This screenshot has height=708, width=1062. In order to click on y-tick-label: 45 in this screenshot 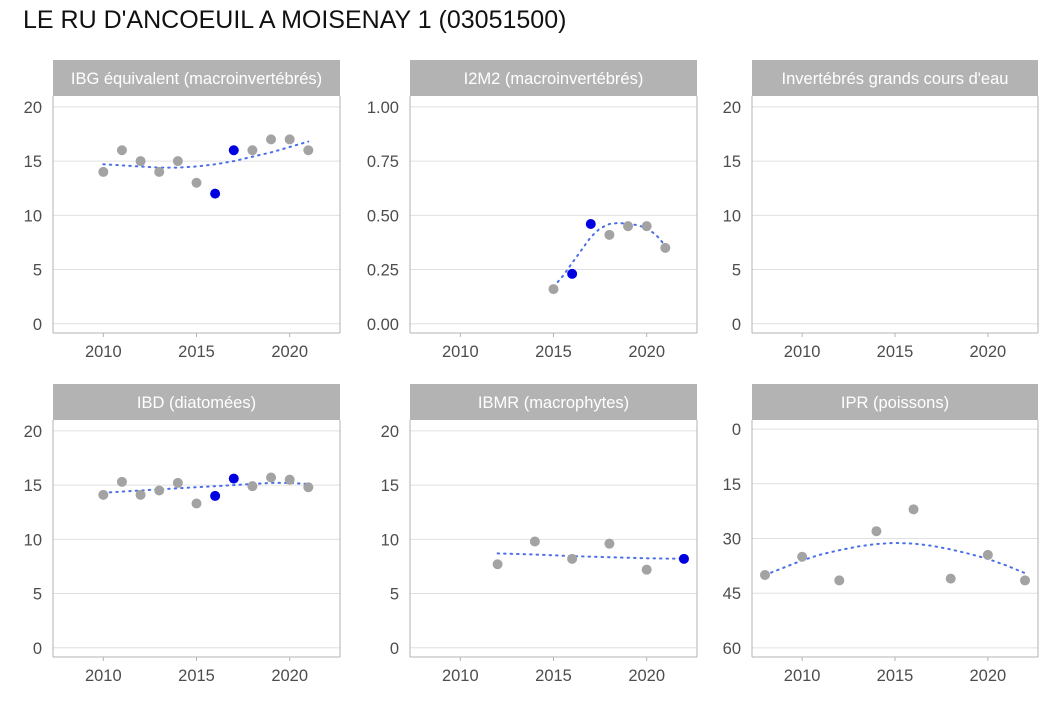, I will do `click(732, 594)`.